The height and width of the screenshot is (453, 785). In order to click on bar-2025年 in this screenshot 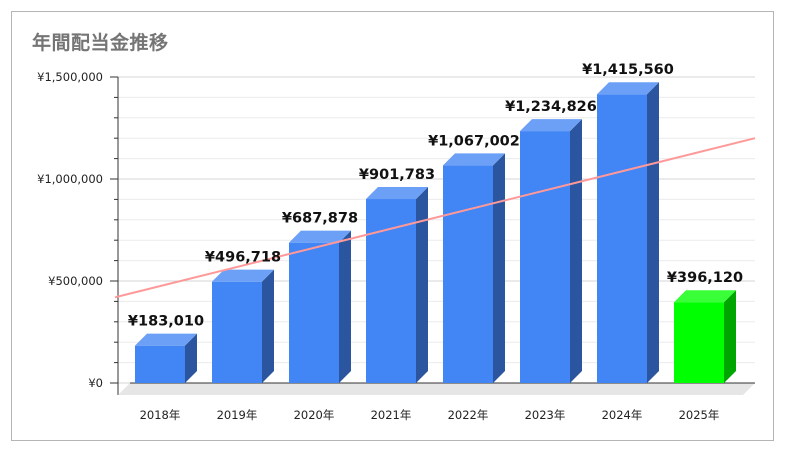, I will do `click(705, 336)`.